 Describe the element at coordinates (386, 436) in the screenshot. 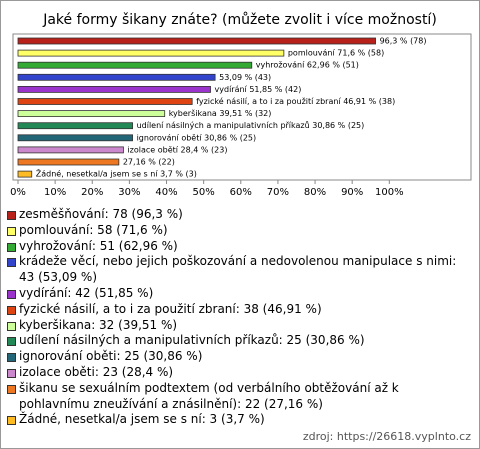

I see `source: zdroj: https://26618.vyplnto.cz` at that location.